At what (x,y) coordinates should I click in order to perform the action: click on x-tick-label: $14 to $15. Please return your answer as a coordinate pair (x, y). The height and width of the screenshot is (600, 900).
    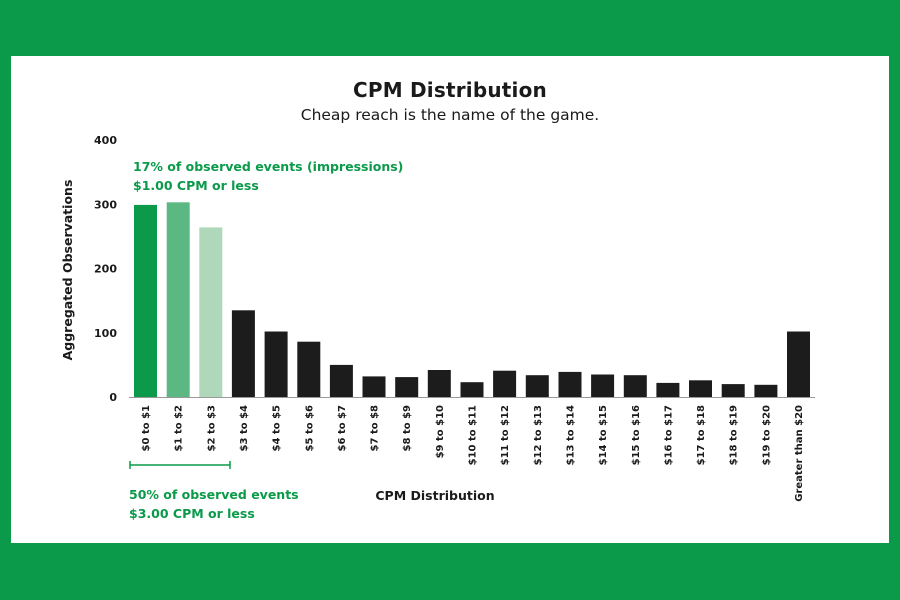
    Looking at the image, I should click on (603, 435).